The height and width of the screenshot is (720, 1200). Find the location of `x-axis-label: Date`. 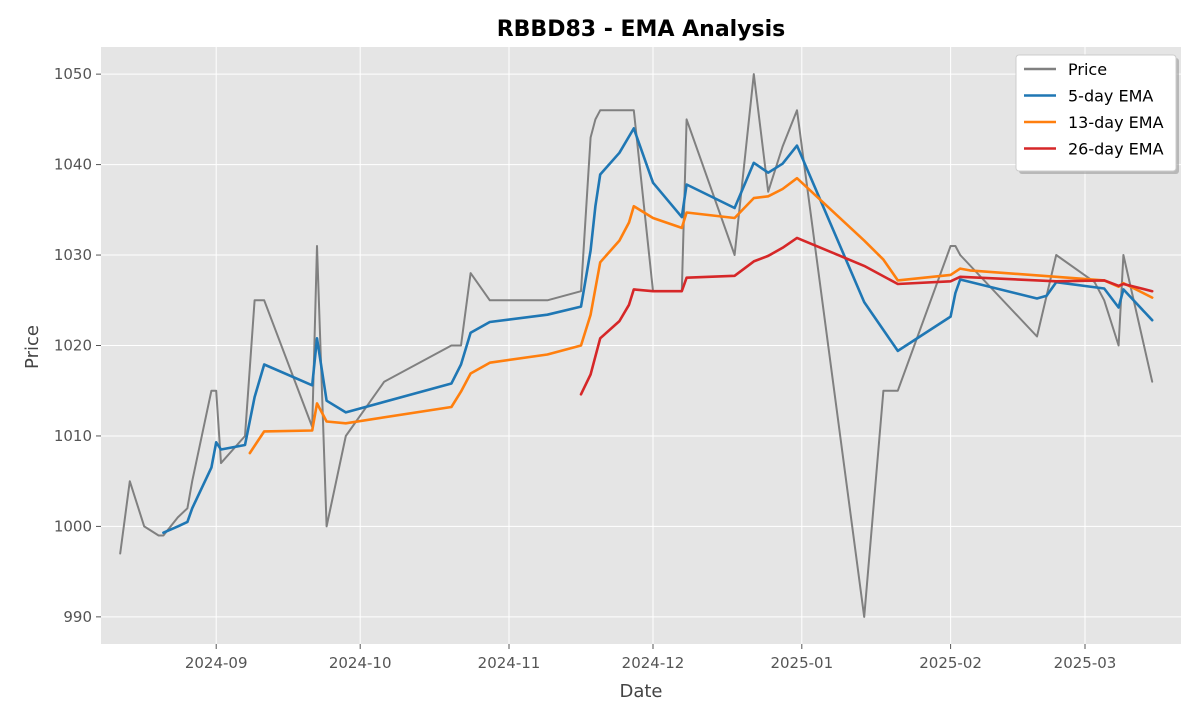

x-axis-label: Date is located at coordinates (640, 691).